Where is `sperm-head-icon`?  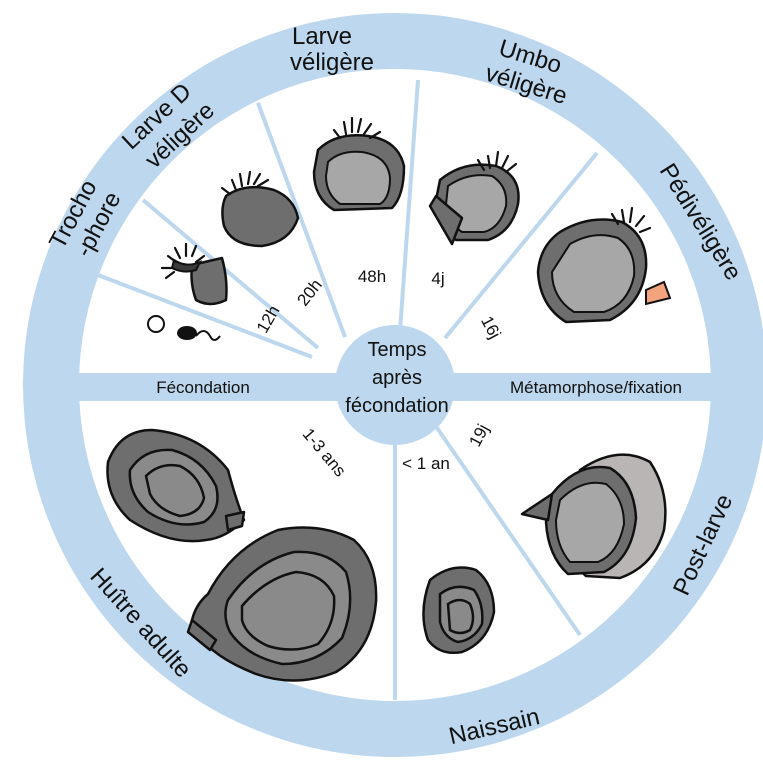 sperm-head-icon is located at coordinates (187, 333).